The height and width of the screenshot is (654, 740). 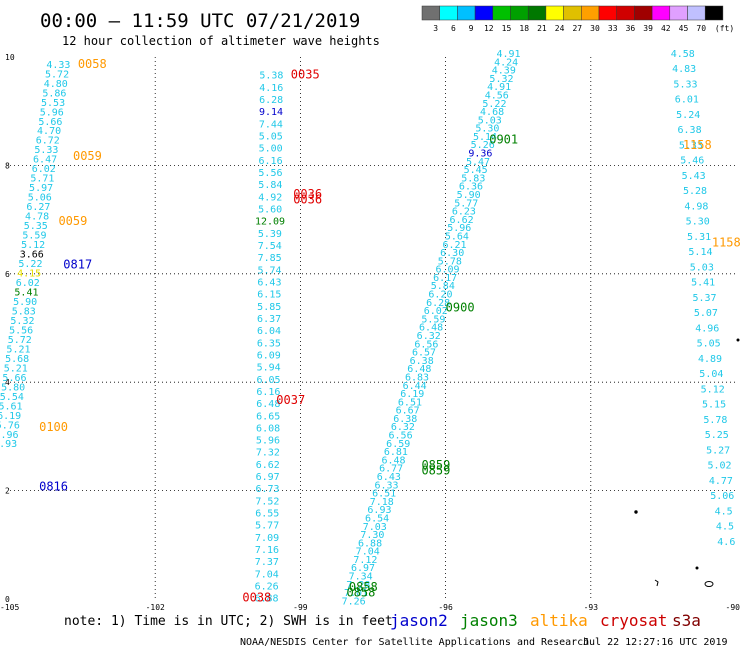 I want to click on wave-height-value: 9.14, so click(x=271, y=112).